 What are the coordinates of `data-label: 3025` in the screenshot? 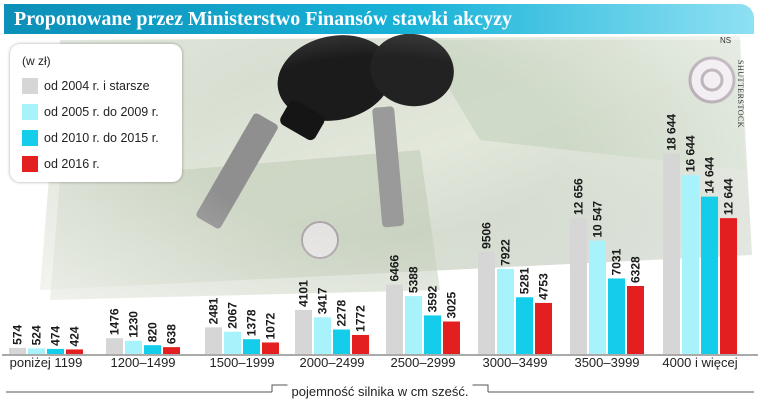 It's located at (452, 304).